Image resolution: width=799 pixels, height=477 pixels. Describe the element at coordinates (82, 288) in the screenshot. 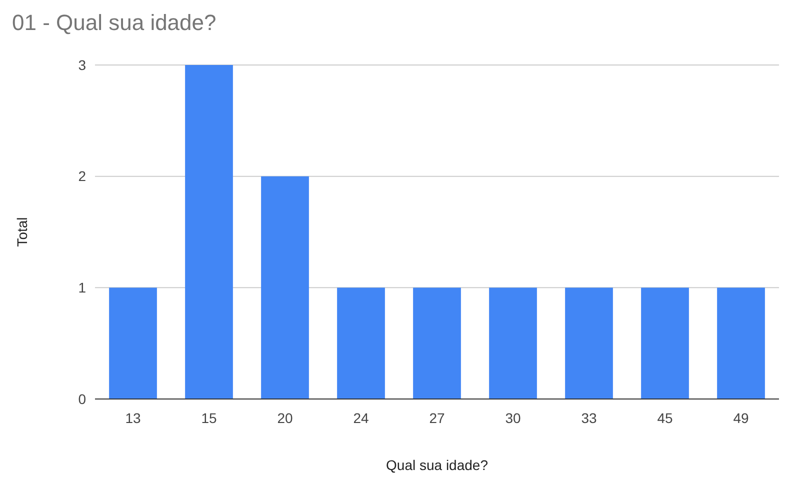

I see `y-tick-label: 1` at that location.